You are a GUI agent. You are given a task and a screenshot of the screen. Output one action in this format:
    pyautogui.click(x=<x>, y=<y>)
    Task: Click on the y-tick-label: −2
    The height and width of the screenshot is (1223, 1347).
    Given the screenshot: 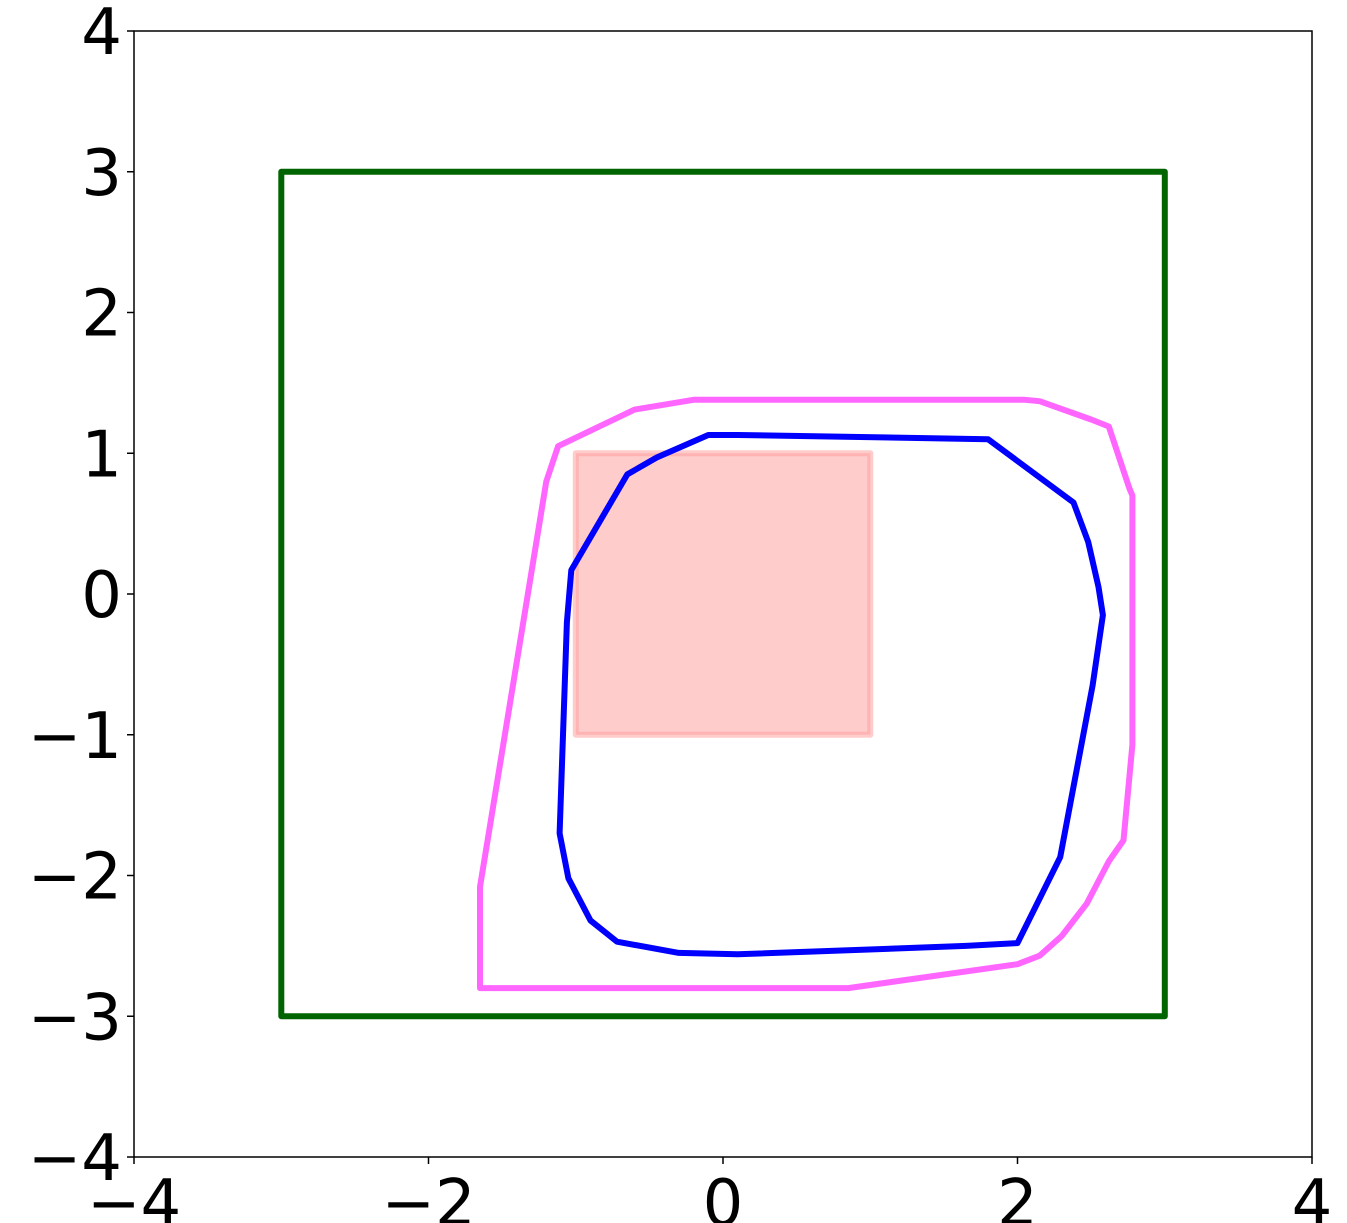 What is the action you would take?
    pyautogui.click(x=75, y=878)
    